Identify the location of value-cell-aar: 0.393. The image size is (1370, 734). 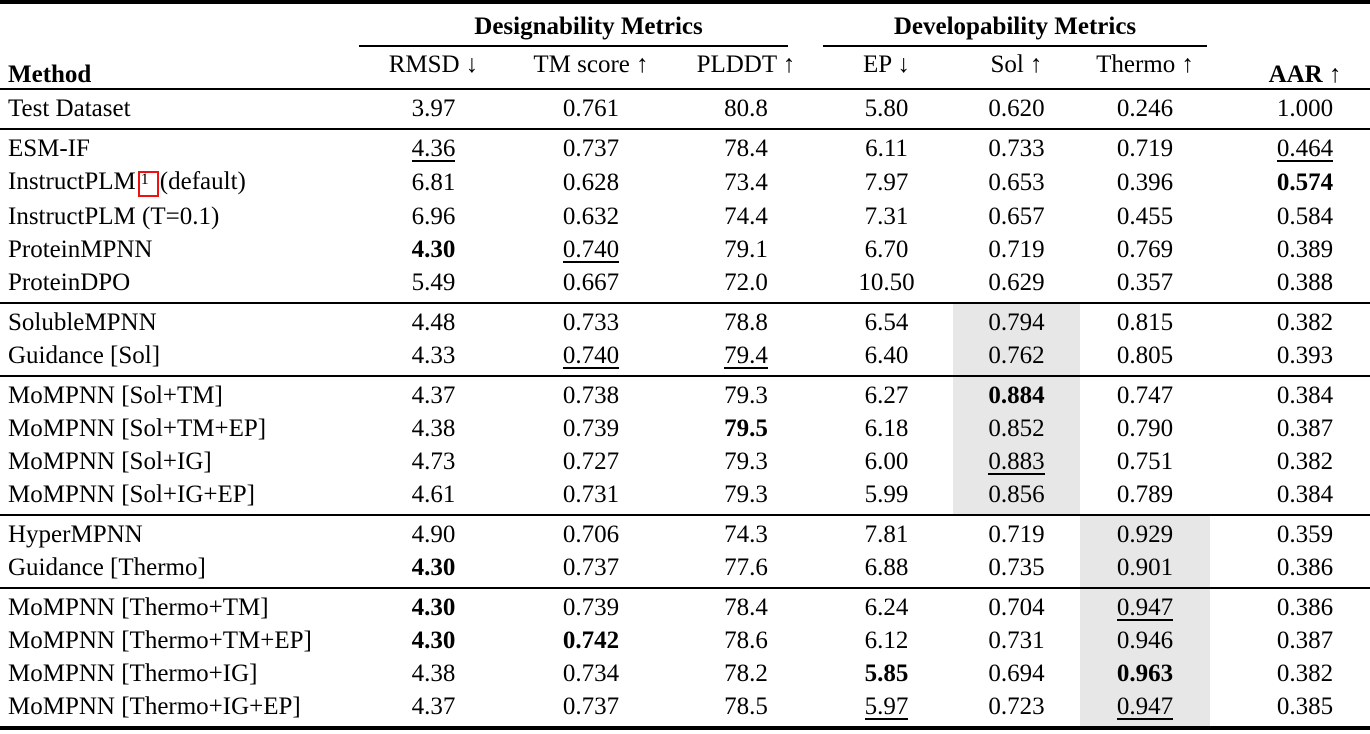
(1290, 358).